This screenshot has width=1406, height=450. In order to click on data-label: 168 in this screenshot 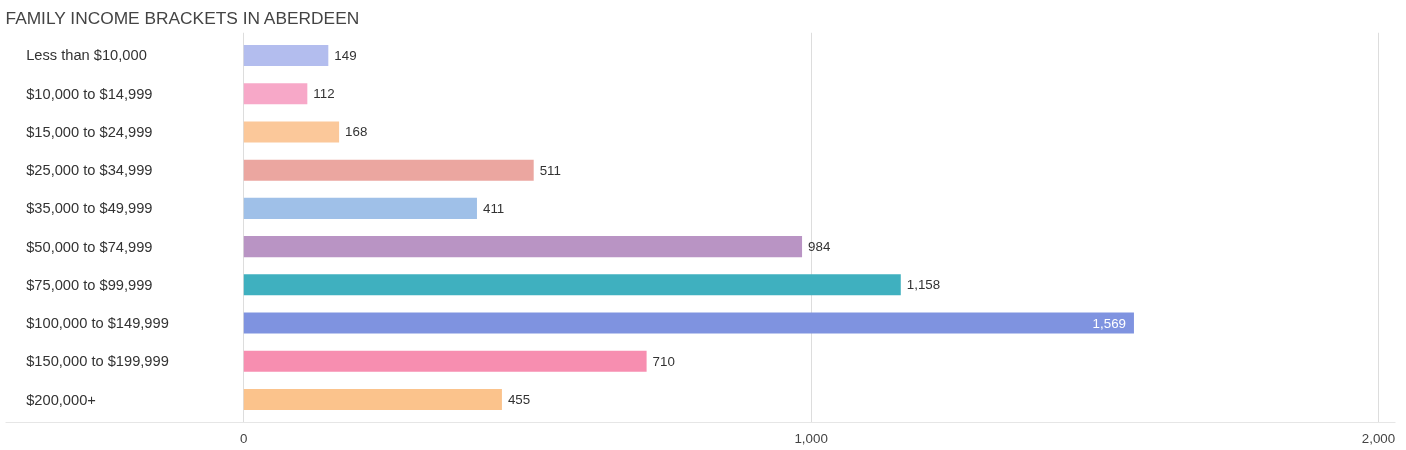, I will do `click(356, 132)`.